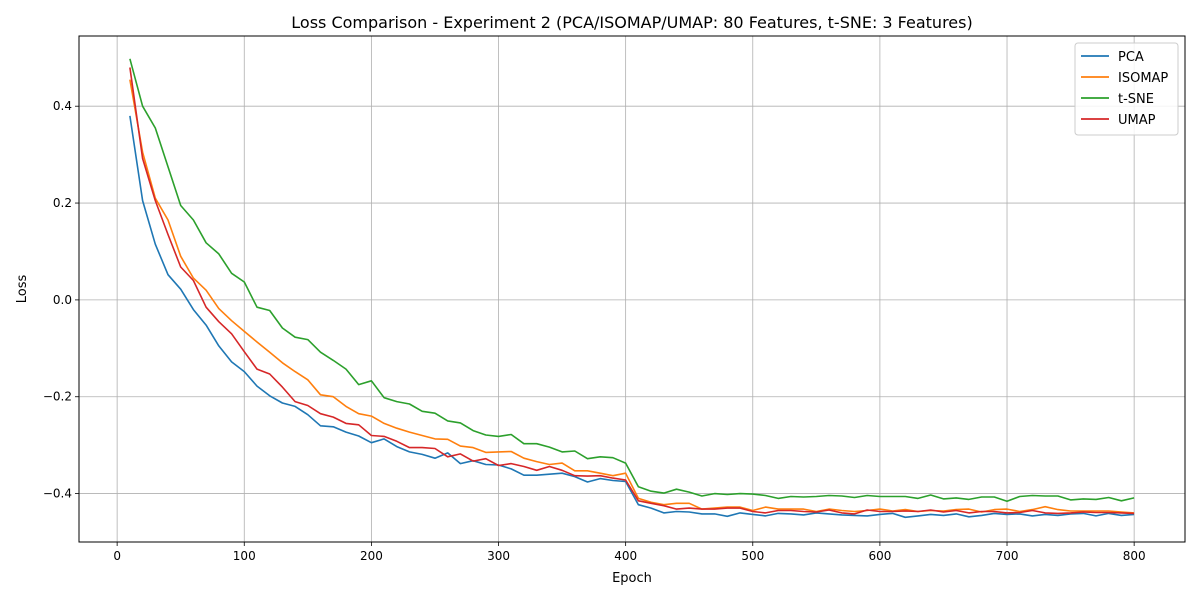  I want to click on legend-label-isomap: ISOMAP, so click(1143, 78).